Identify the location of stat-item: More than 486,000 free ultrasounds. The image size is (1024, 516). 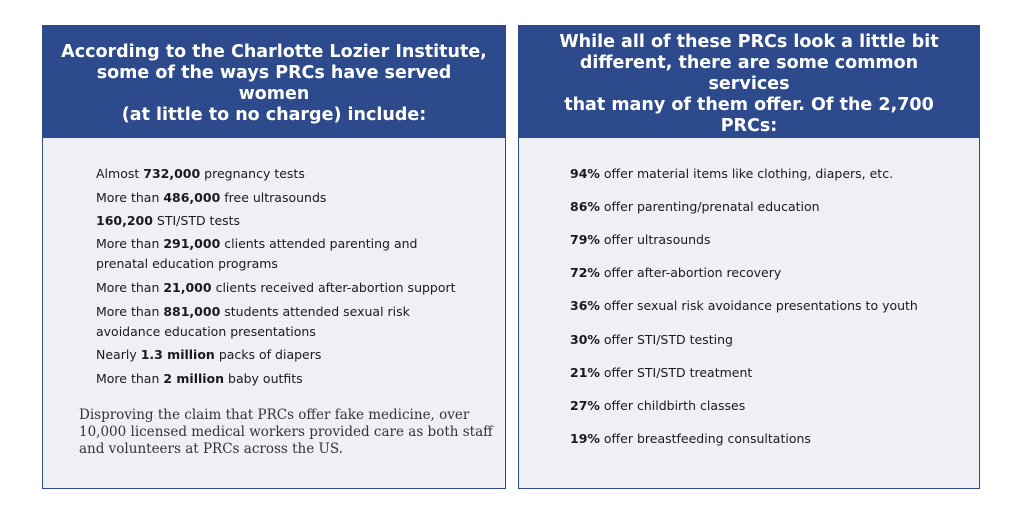
(211, 197).